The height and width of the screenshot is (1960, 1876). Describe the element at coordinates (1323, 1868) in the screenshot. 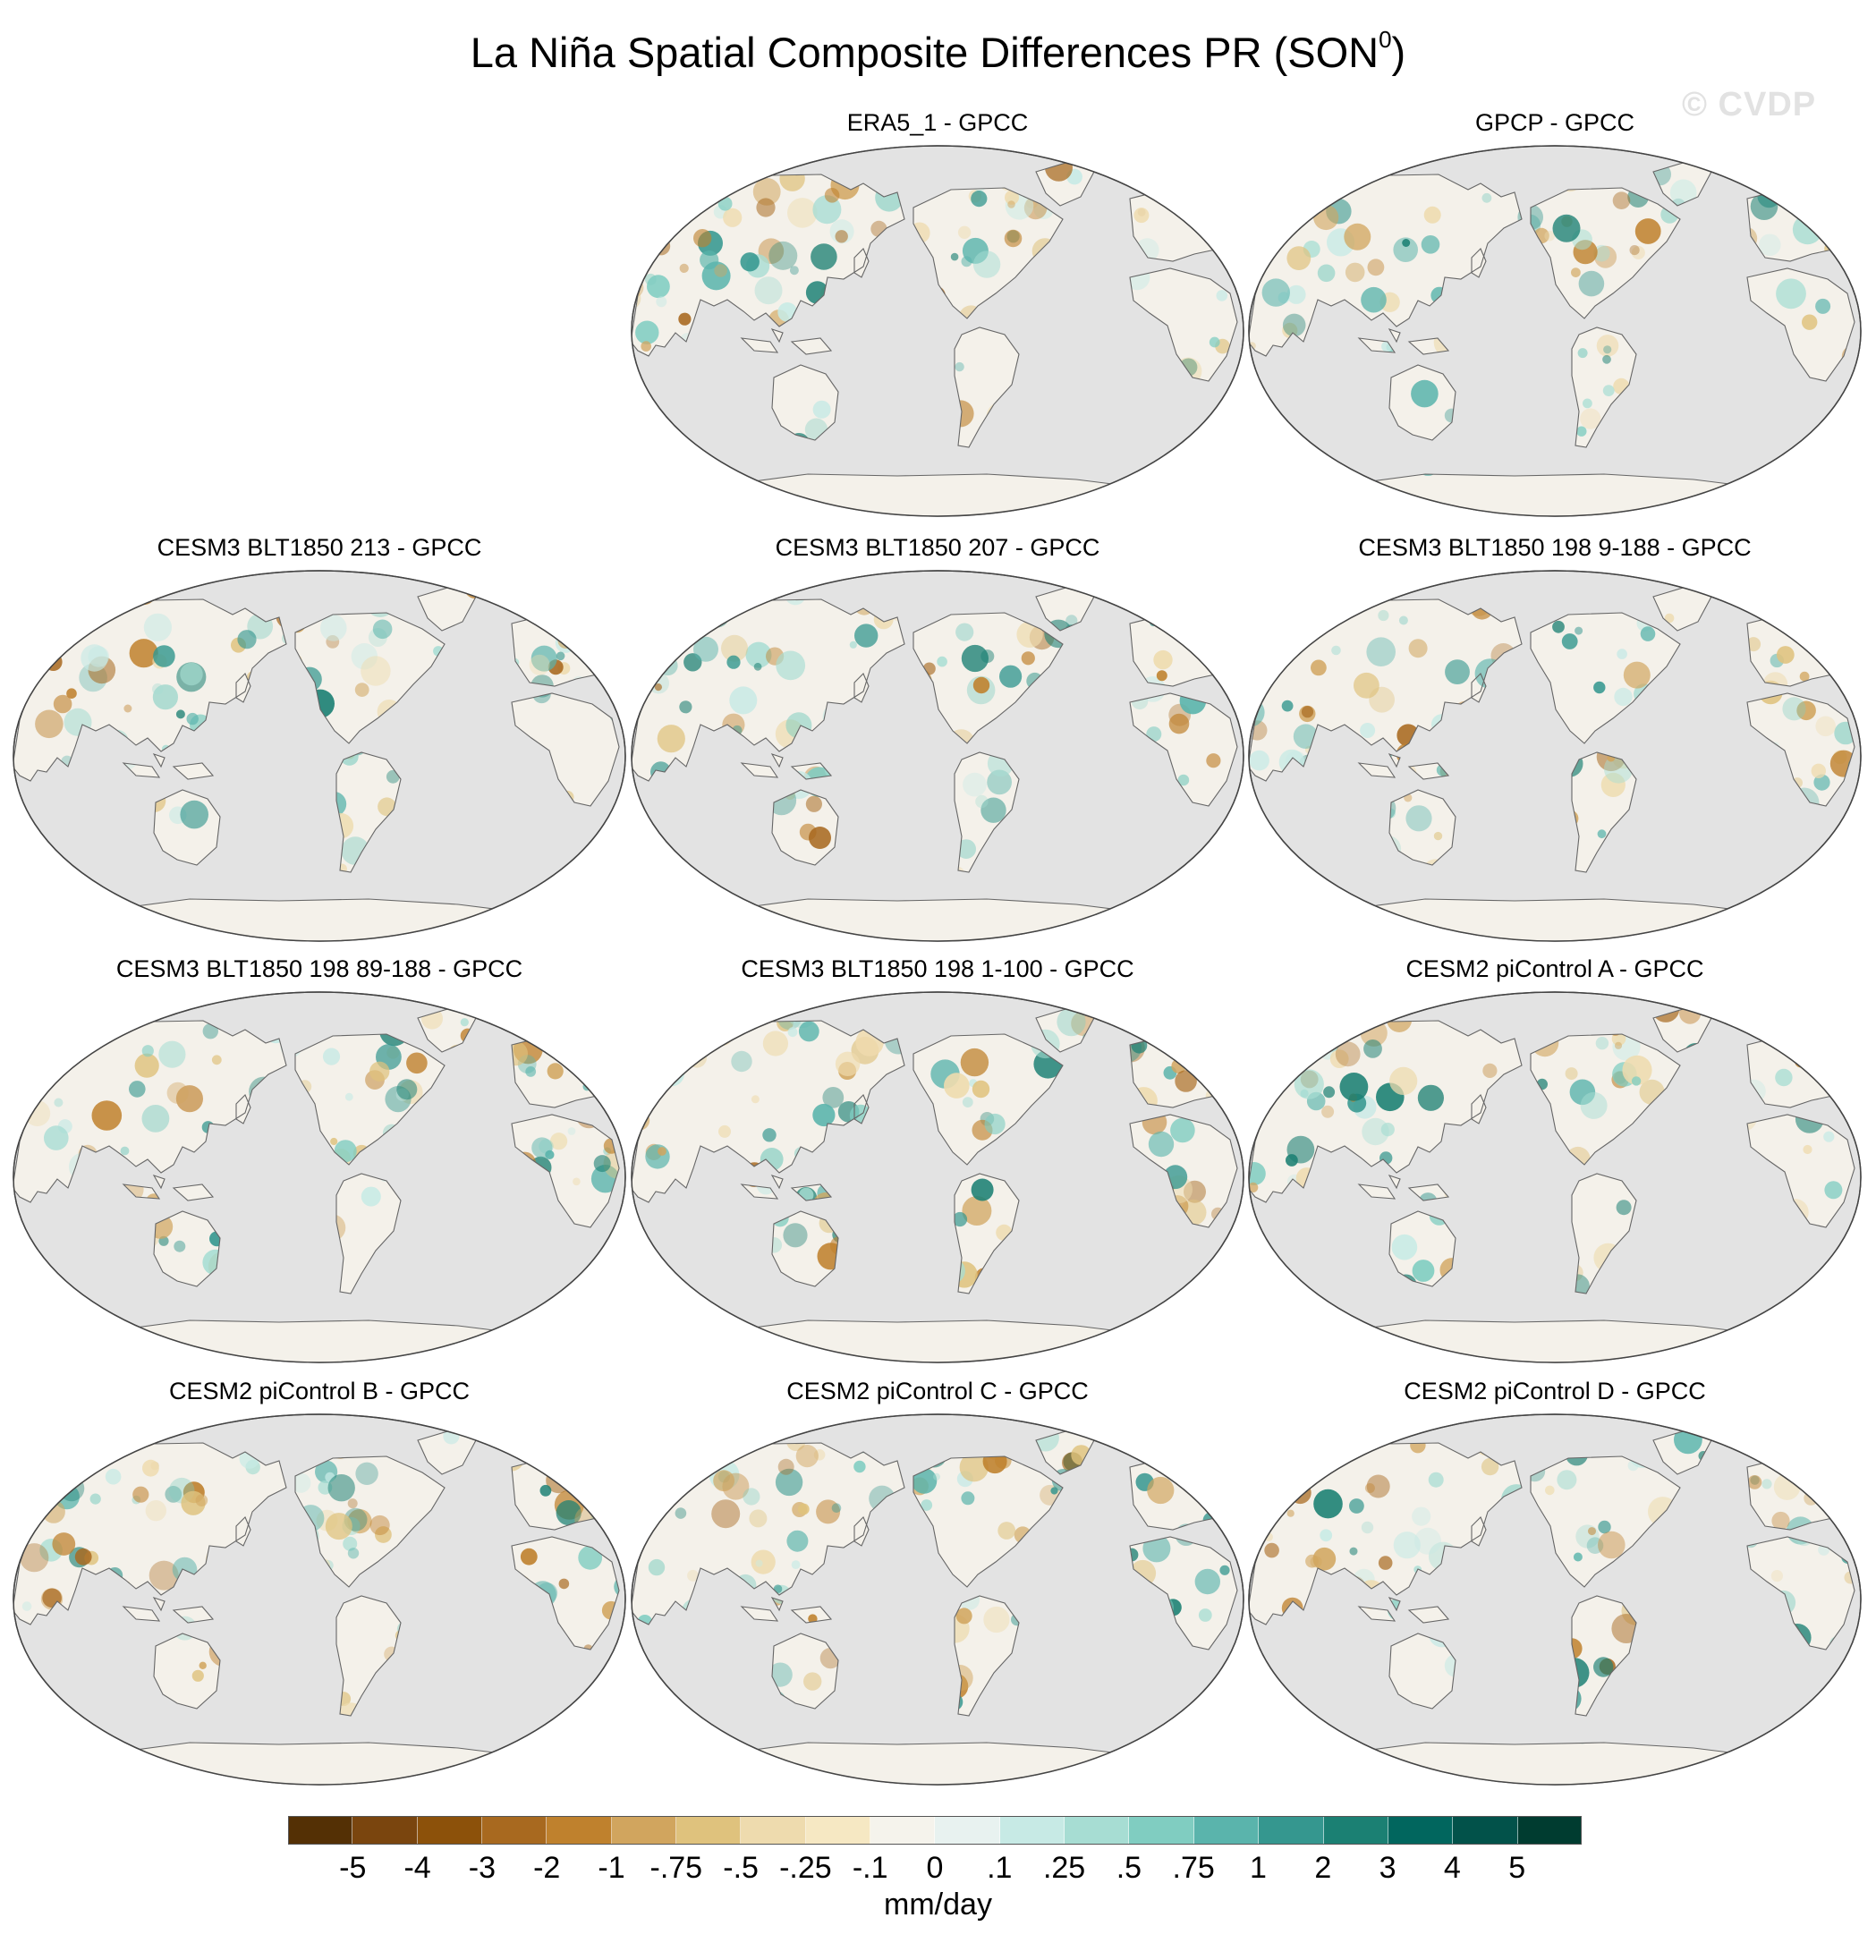

I see `colorbar-tick-label: 2` at that location.